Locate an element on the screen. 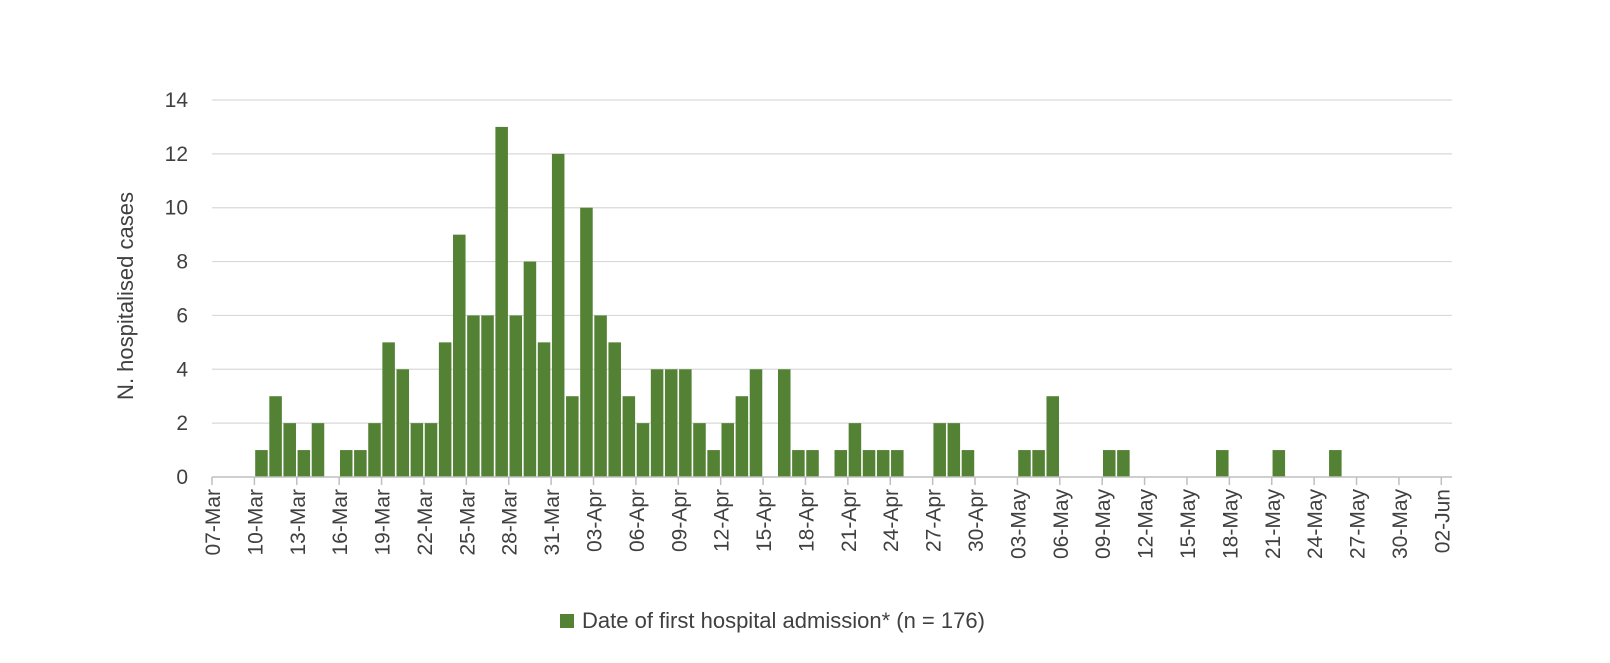 This screenshot has height=663, width=1610. x-tick-label: 27-Apr is located at coordinates (934, 520).